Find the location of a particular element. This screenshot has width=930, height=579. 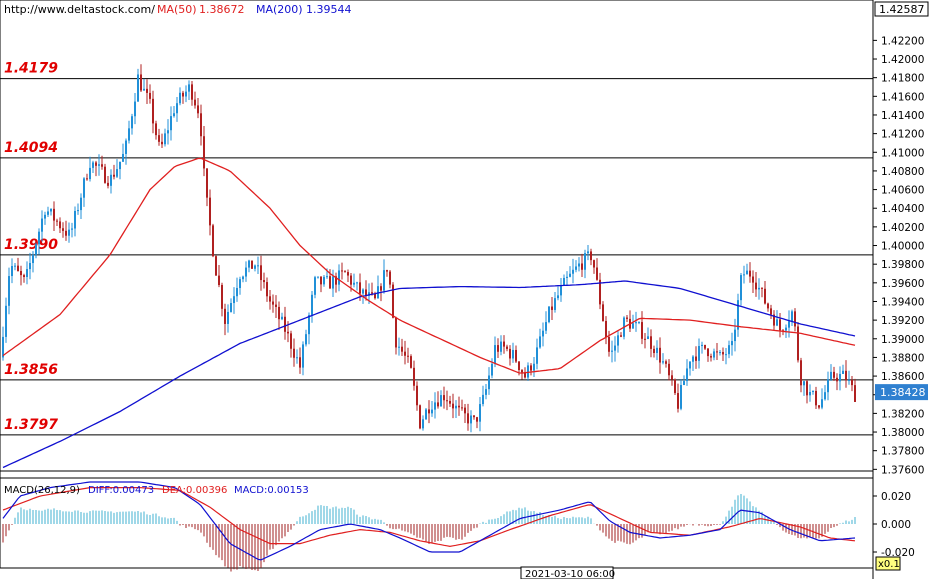

site-url: http://www.deltastock.com/ is located at coordinates (79, 9).